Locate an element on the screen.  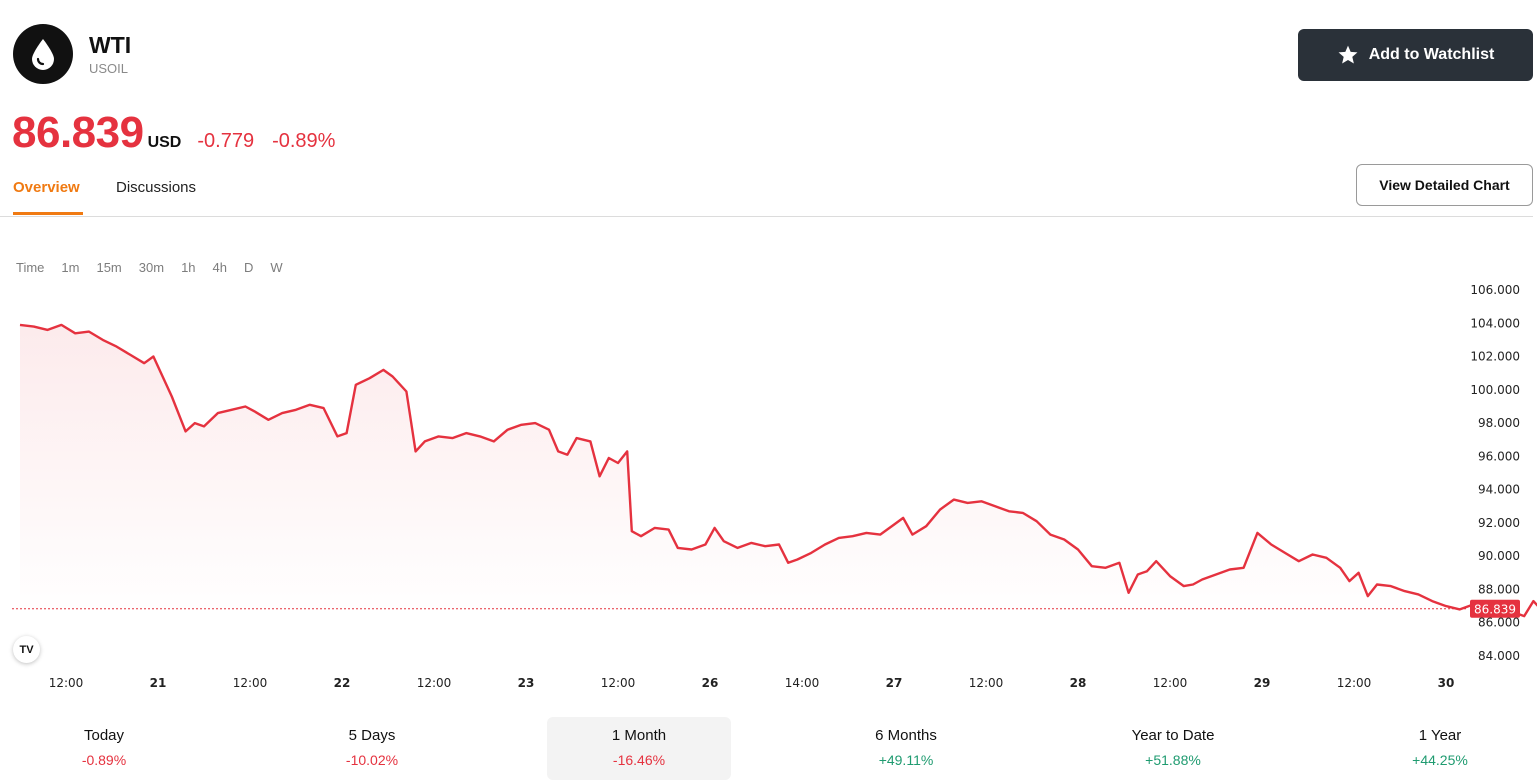
period-label: Today is located at coordinates (104, 735).